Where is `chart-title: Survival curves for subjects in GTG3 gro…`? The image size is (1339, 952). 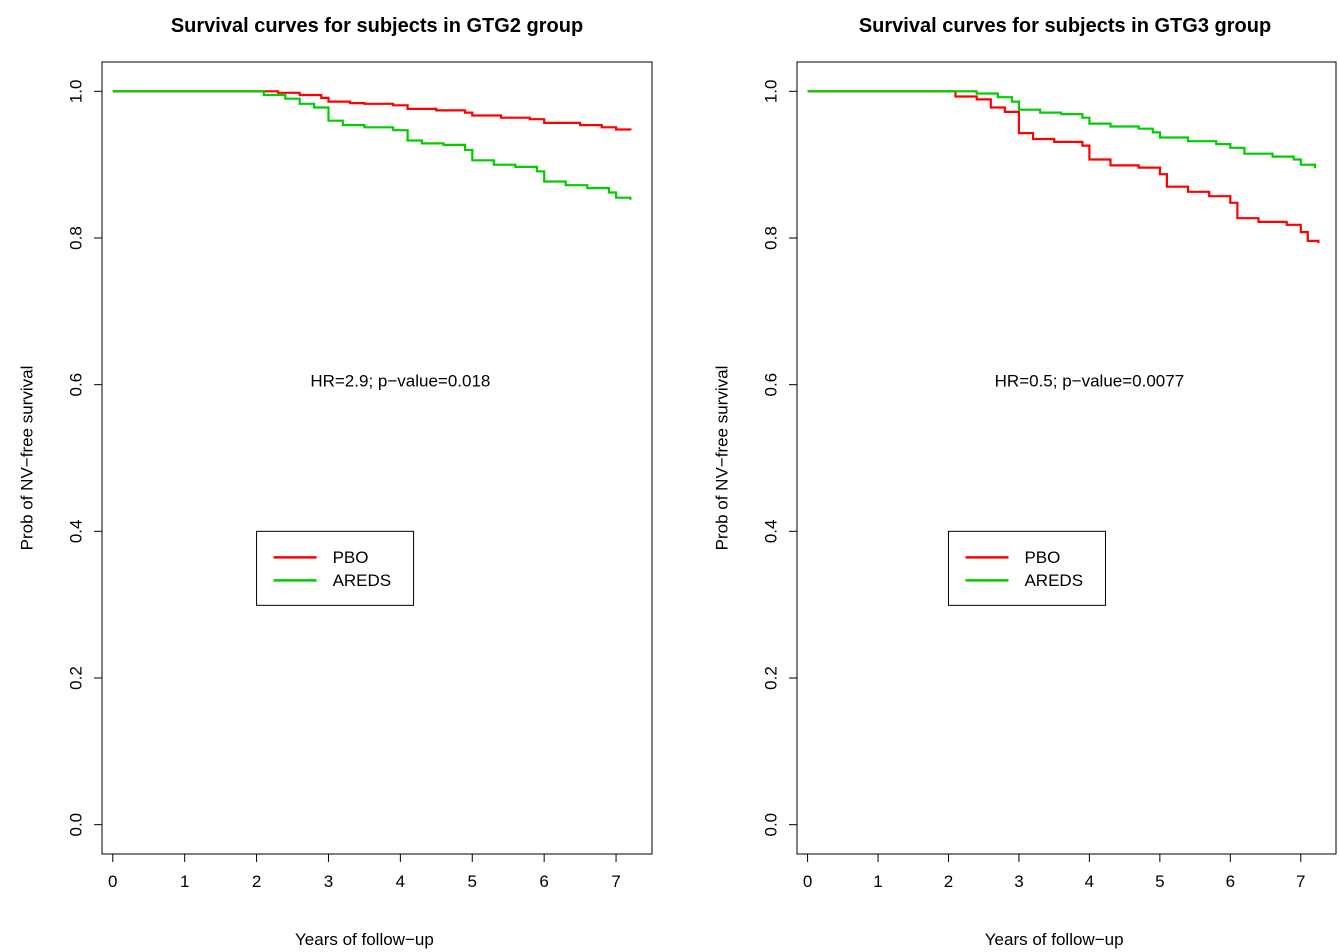 chart-title: Survival curves for subjects in GTG3 gro… is located at coordinates (1065, 26).